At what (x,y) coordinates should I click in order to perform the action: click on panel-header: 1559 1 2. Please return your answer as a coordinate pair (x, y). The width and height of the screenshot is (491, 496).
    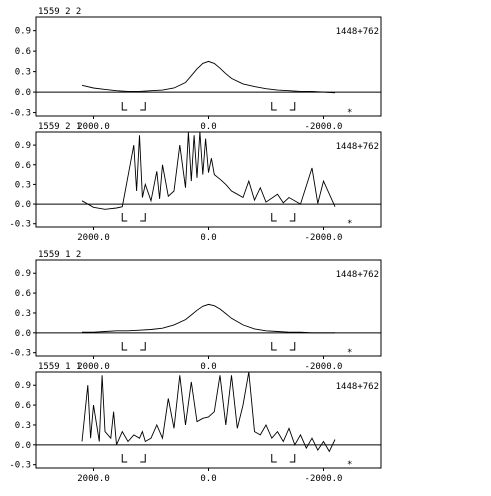
    Looking at the image, I should click on (59, 255).